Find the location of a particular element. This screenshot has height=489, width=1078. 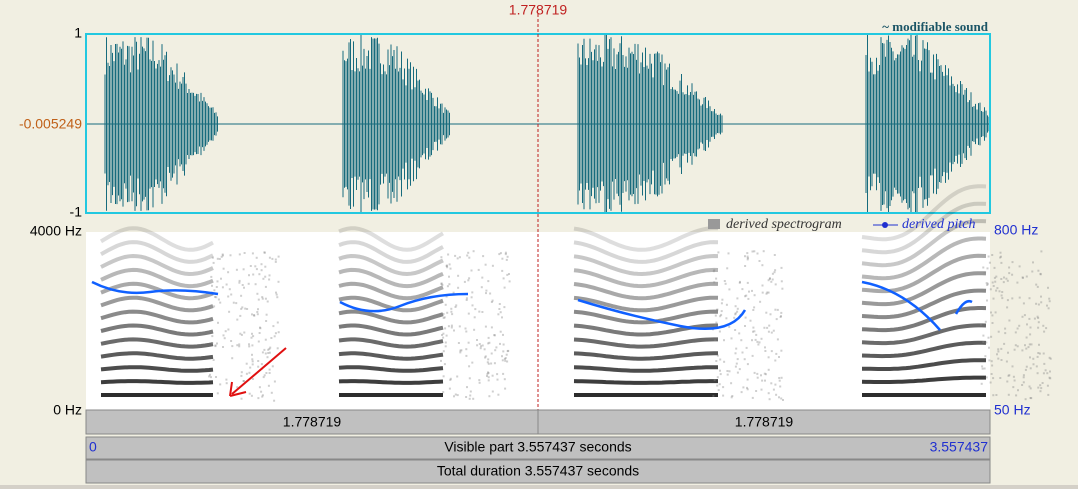

bottom-strip is located at coordinates (539, 487).